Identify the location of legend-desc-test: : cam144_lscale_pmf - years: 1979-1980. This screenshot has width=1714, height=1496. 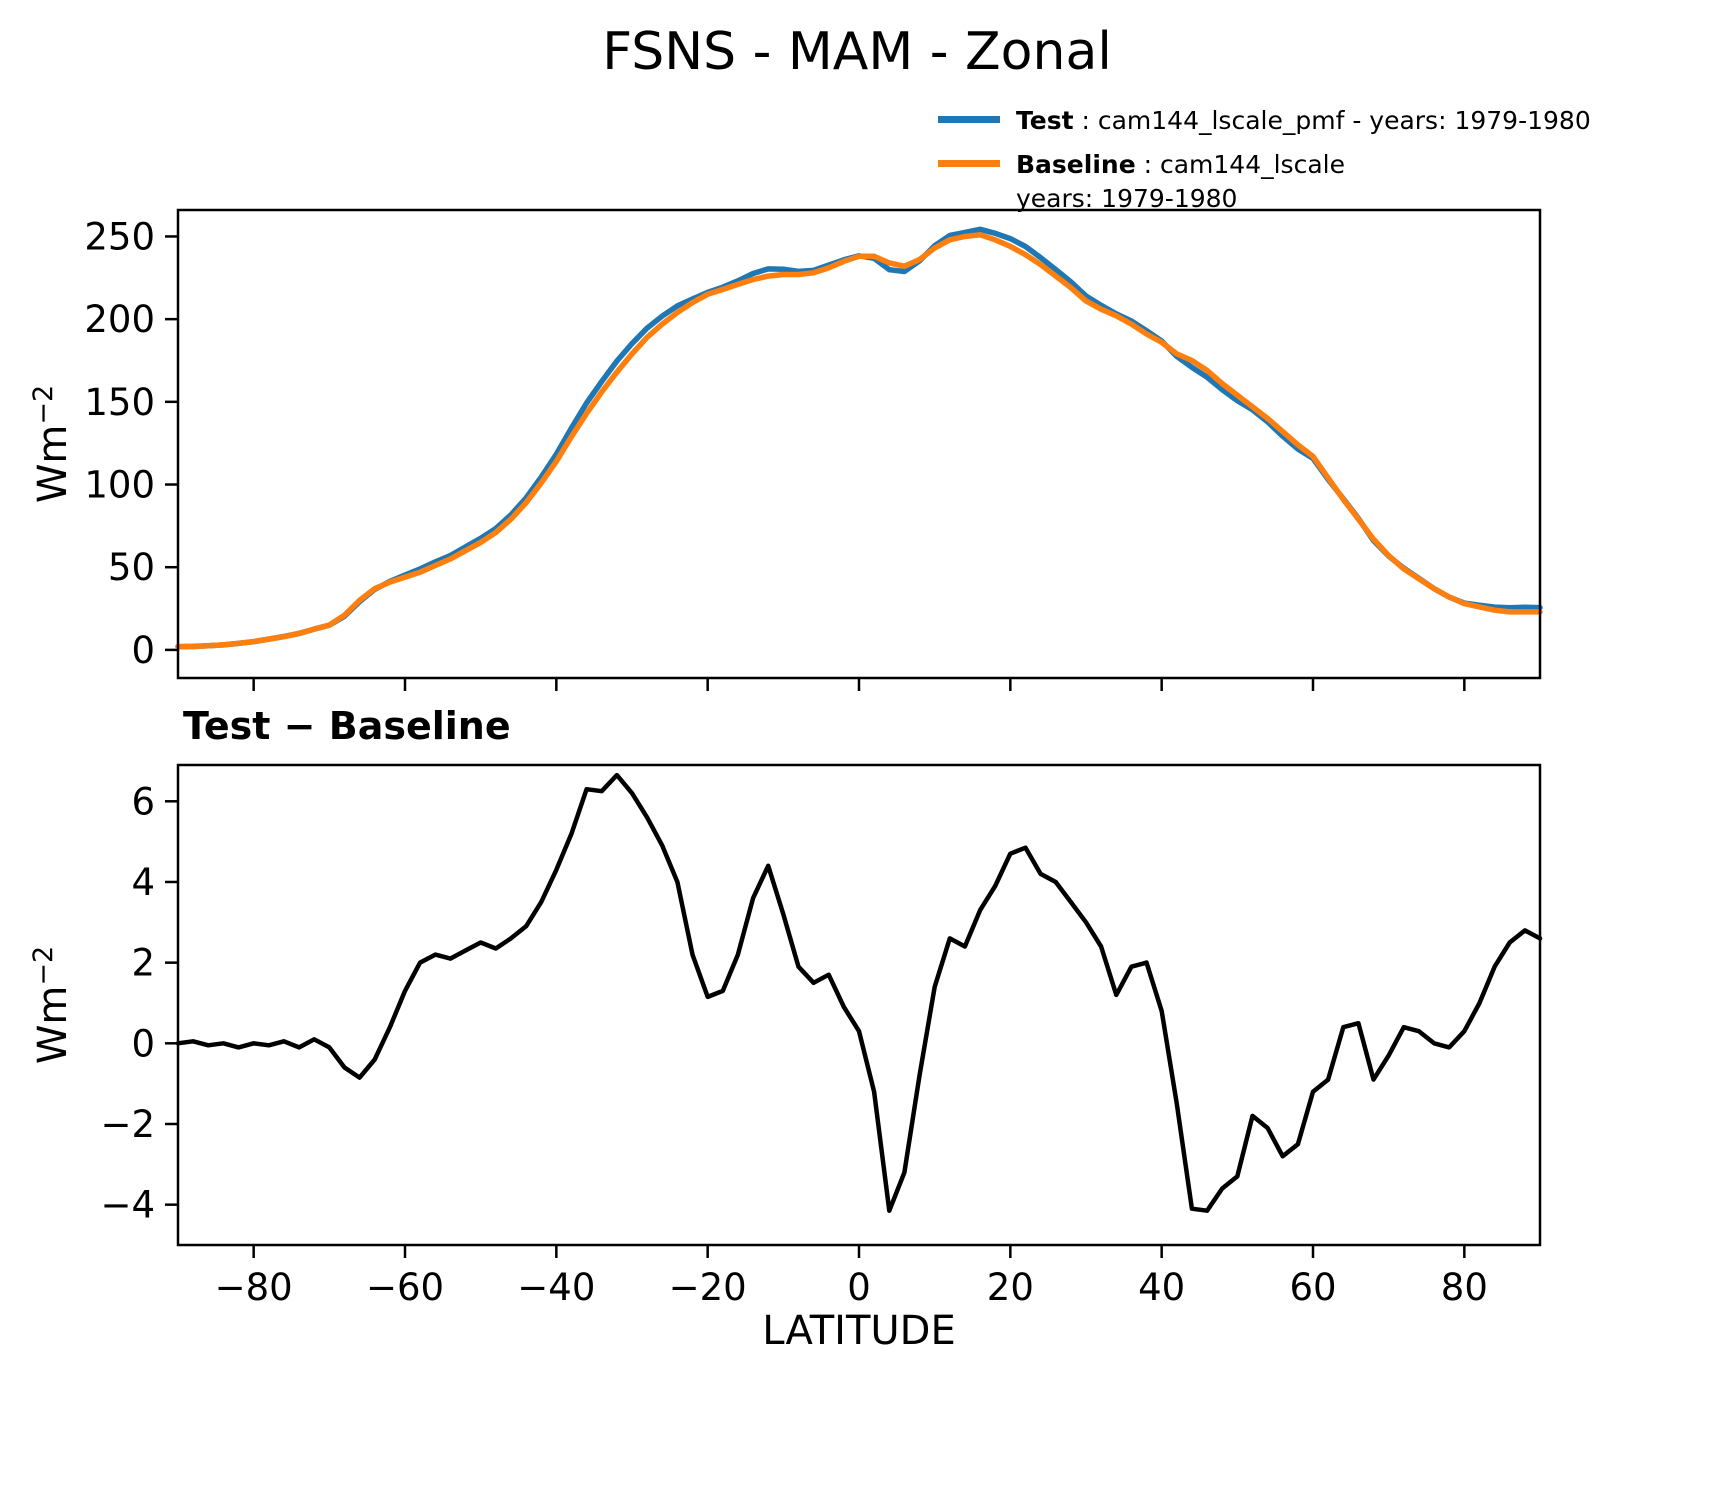
(1332, 120).